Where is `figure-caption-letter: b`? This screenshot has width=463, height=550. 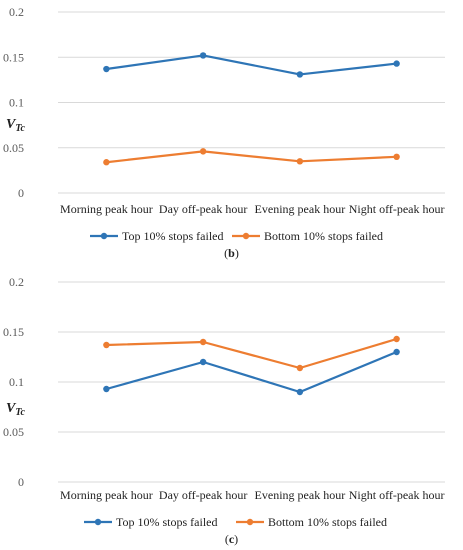 figure-caption-letter: b is located at coordinates (231, 253).